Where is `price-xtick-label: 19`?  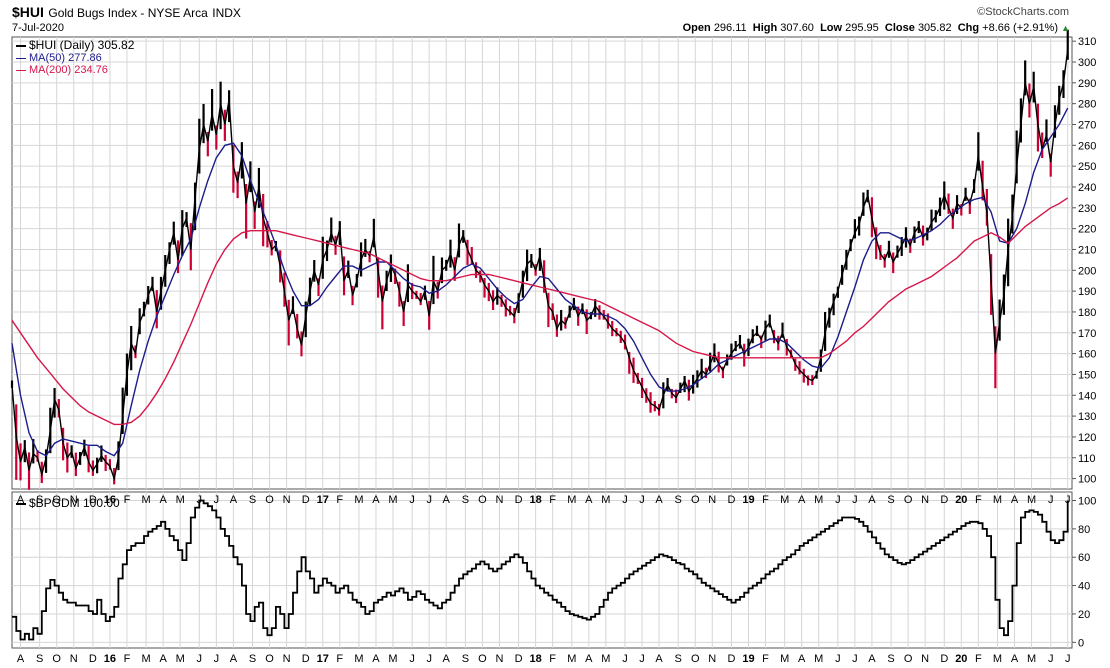 price-xtick-label: 19 is located at coordinates (748, 500).